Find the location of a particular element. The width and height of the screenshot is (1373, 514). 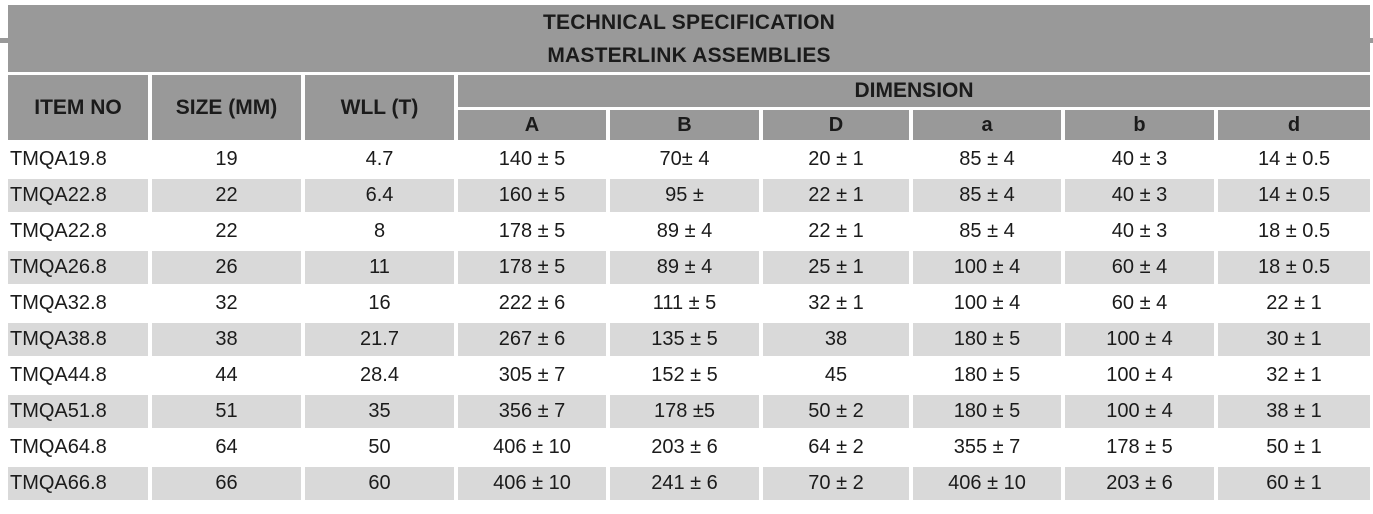

col-header-dim-A: A is located at coordinates (534, 125).